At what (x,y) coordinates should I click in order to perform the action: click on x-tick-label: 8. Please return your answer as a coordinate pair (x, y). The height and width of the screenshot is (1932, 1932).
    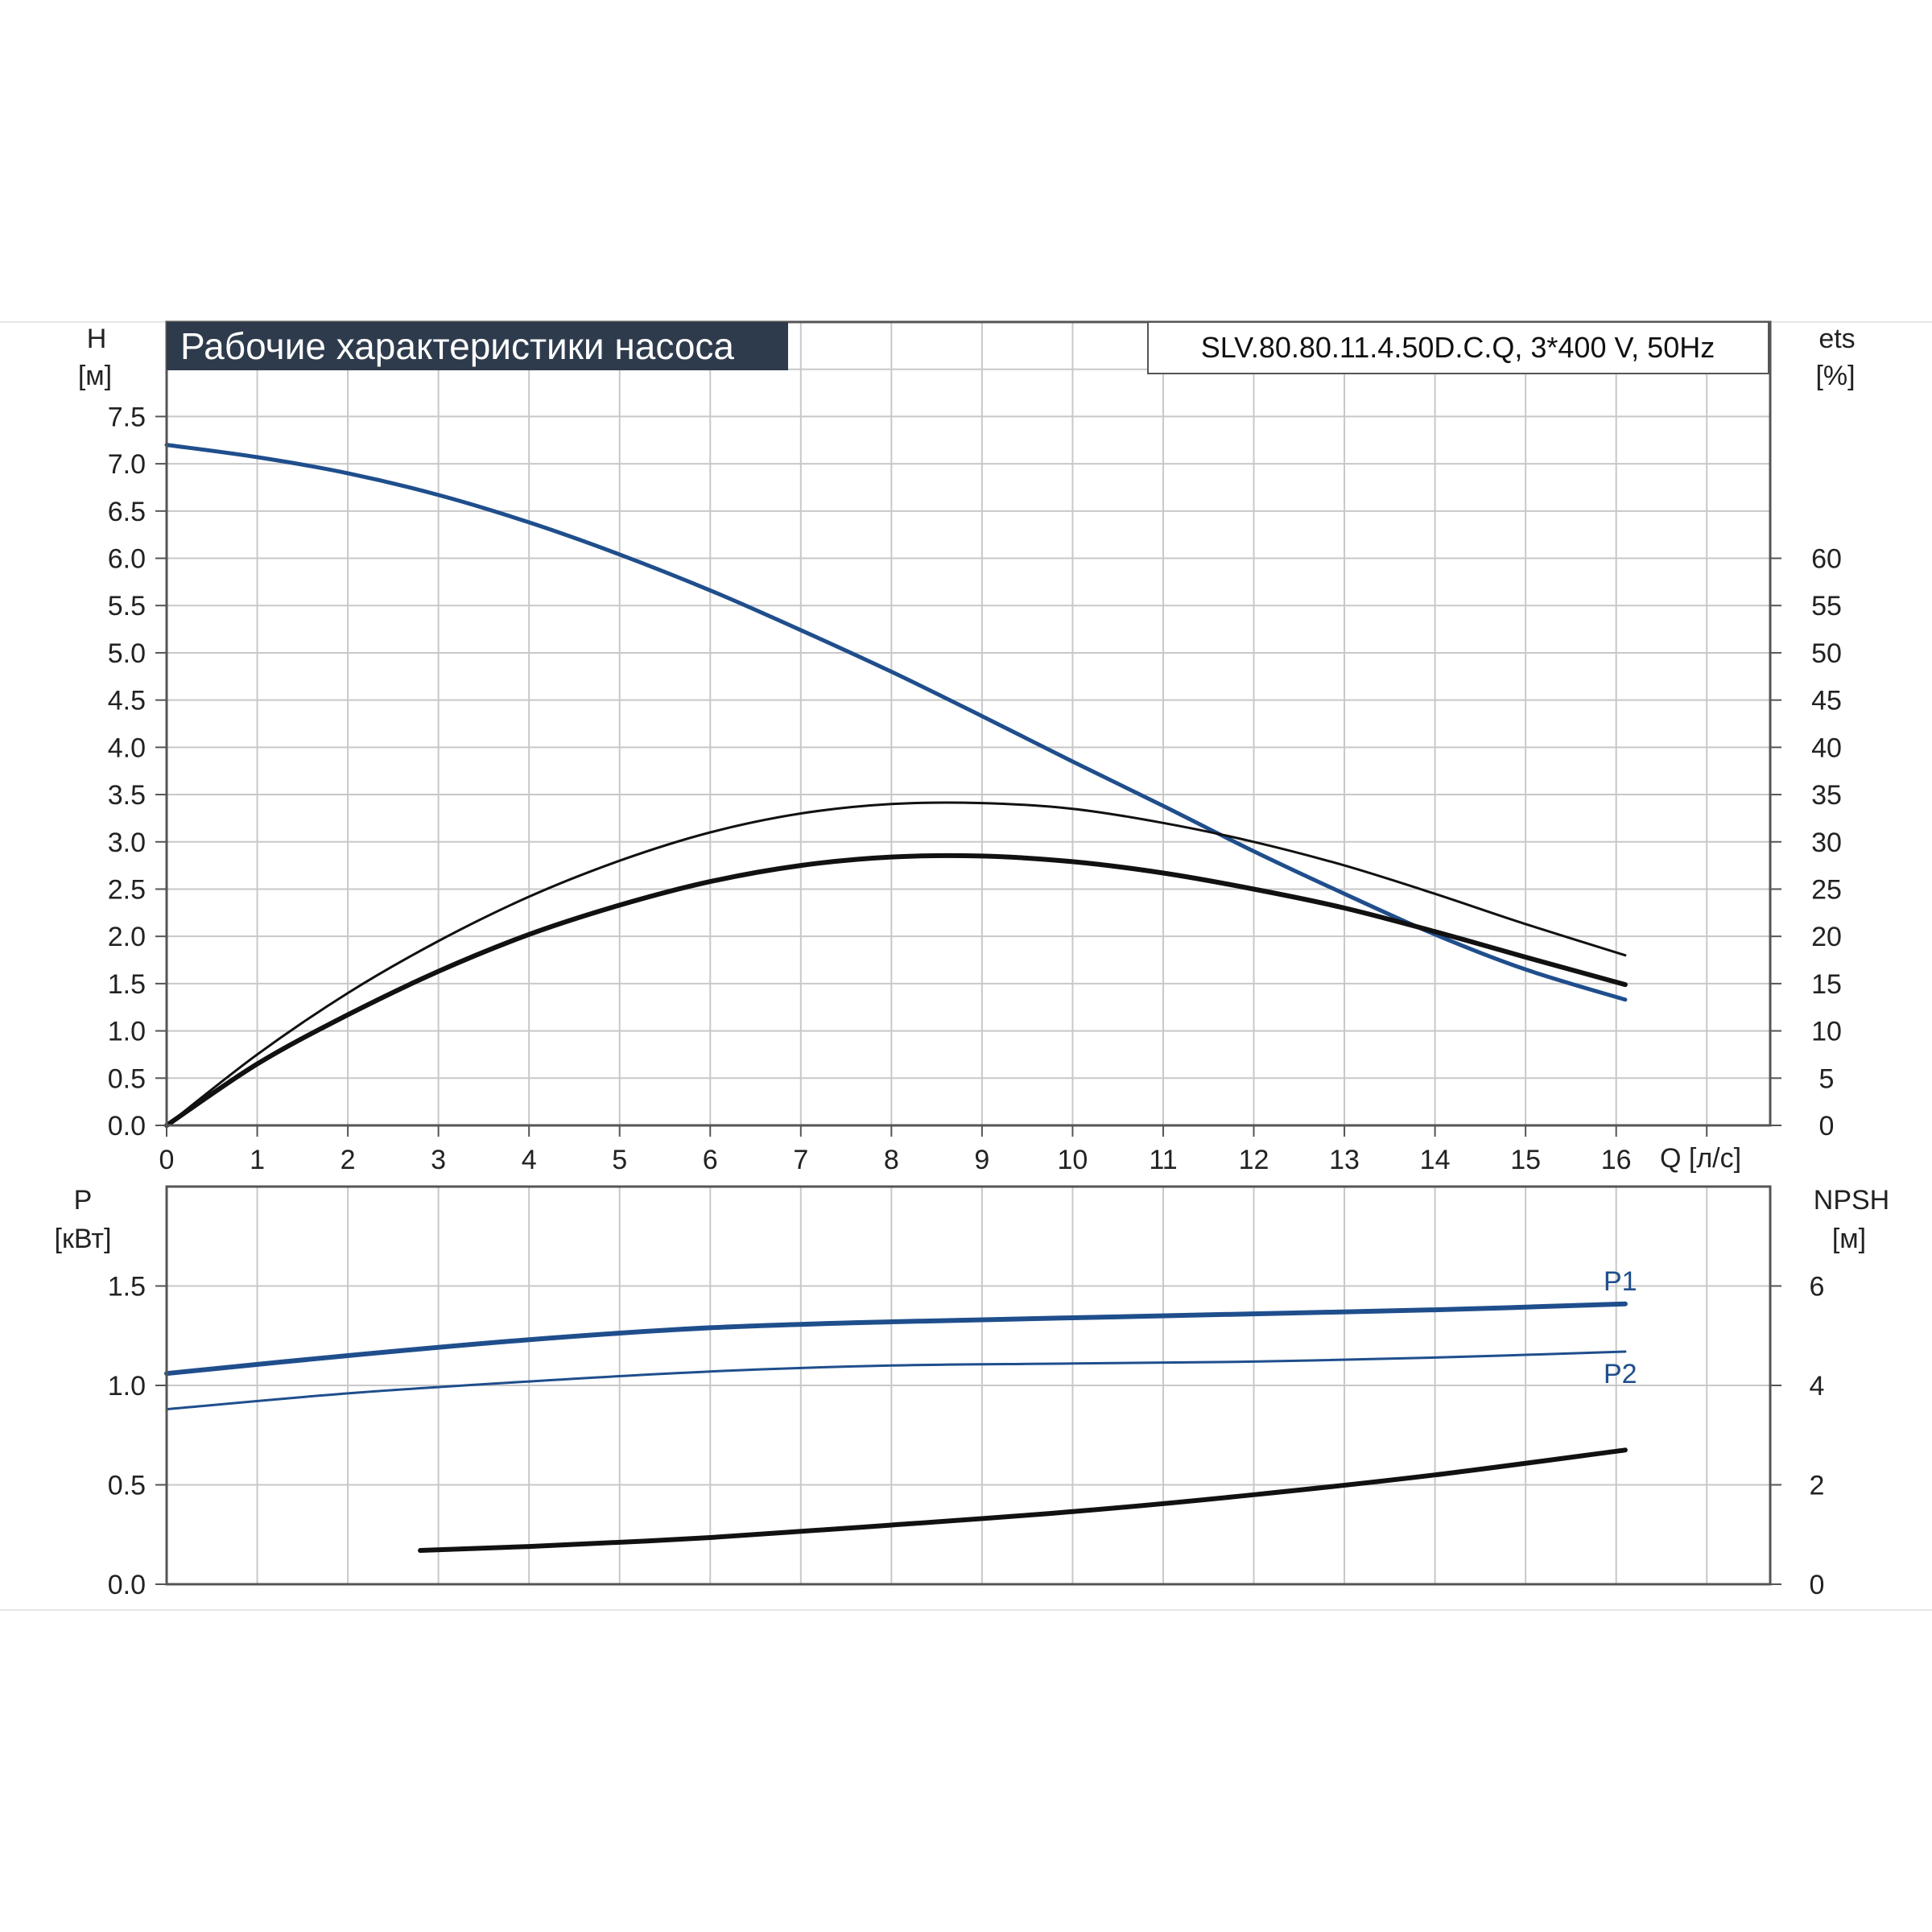
    Looking at the image, I should click on (891, 1160).